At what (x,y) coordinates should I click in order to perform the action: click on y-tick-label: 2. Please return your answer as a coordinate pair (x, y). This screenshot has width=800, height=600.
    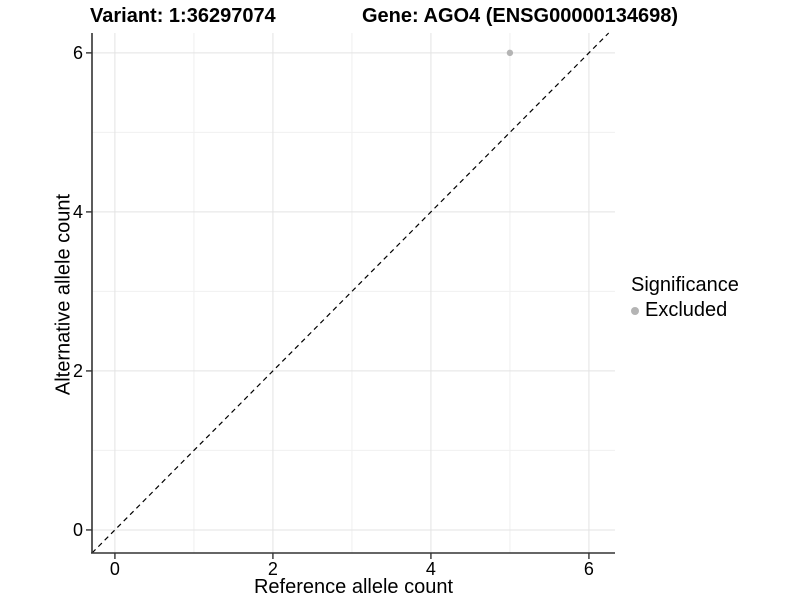
    Looking at the image, I should click on (78, 371).